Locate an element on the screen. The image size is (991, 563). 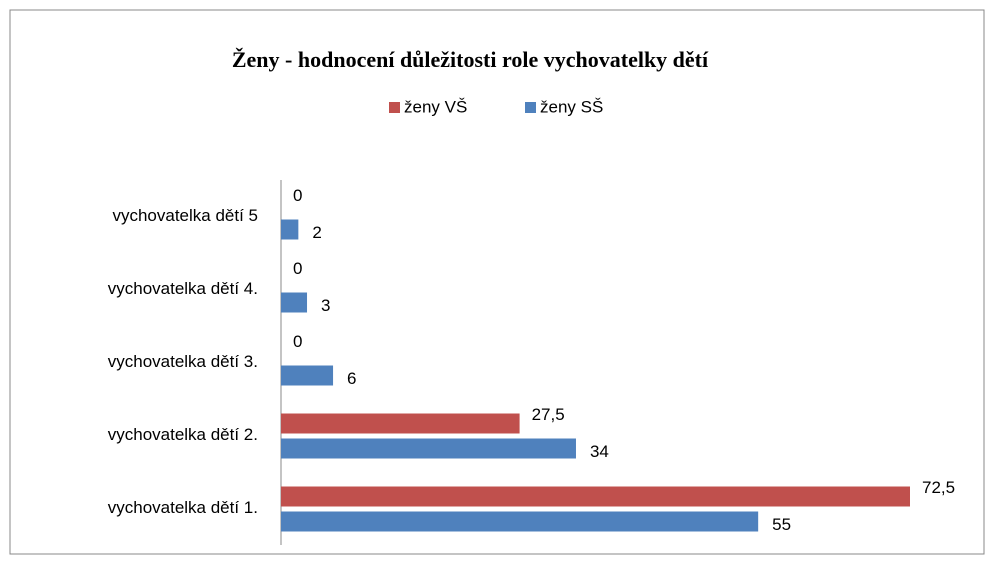
data-label: 72,5 is located at coordinates (938, 487).